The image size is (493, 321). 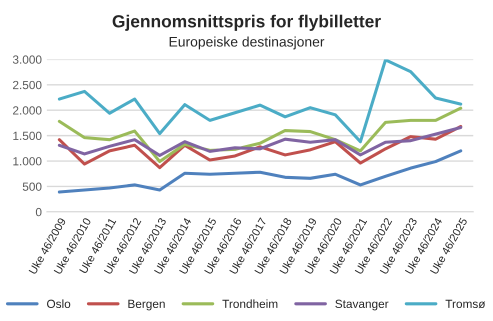 I want to click on legend-label: Bergen, so click(x=146, y=305).